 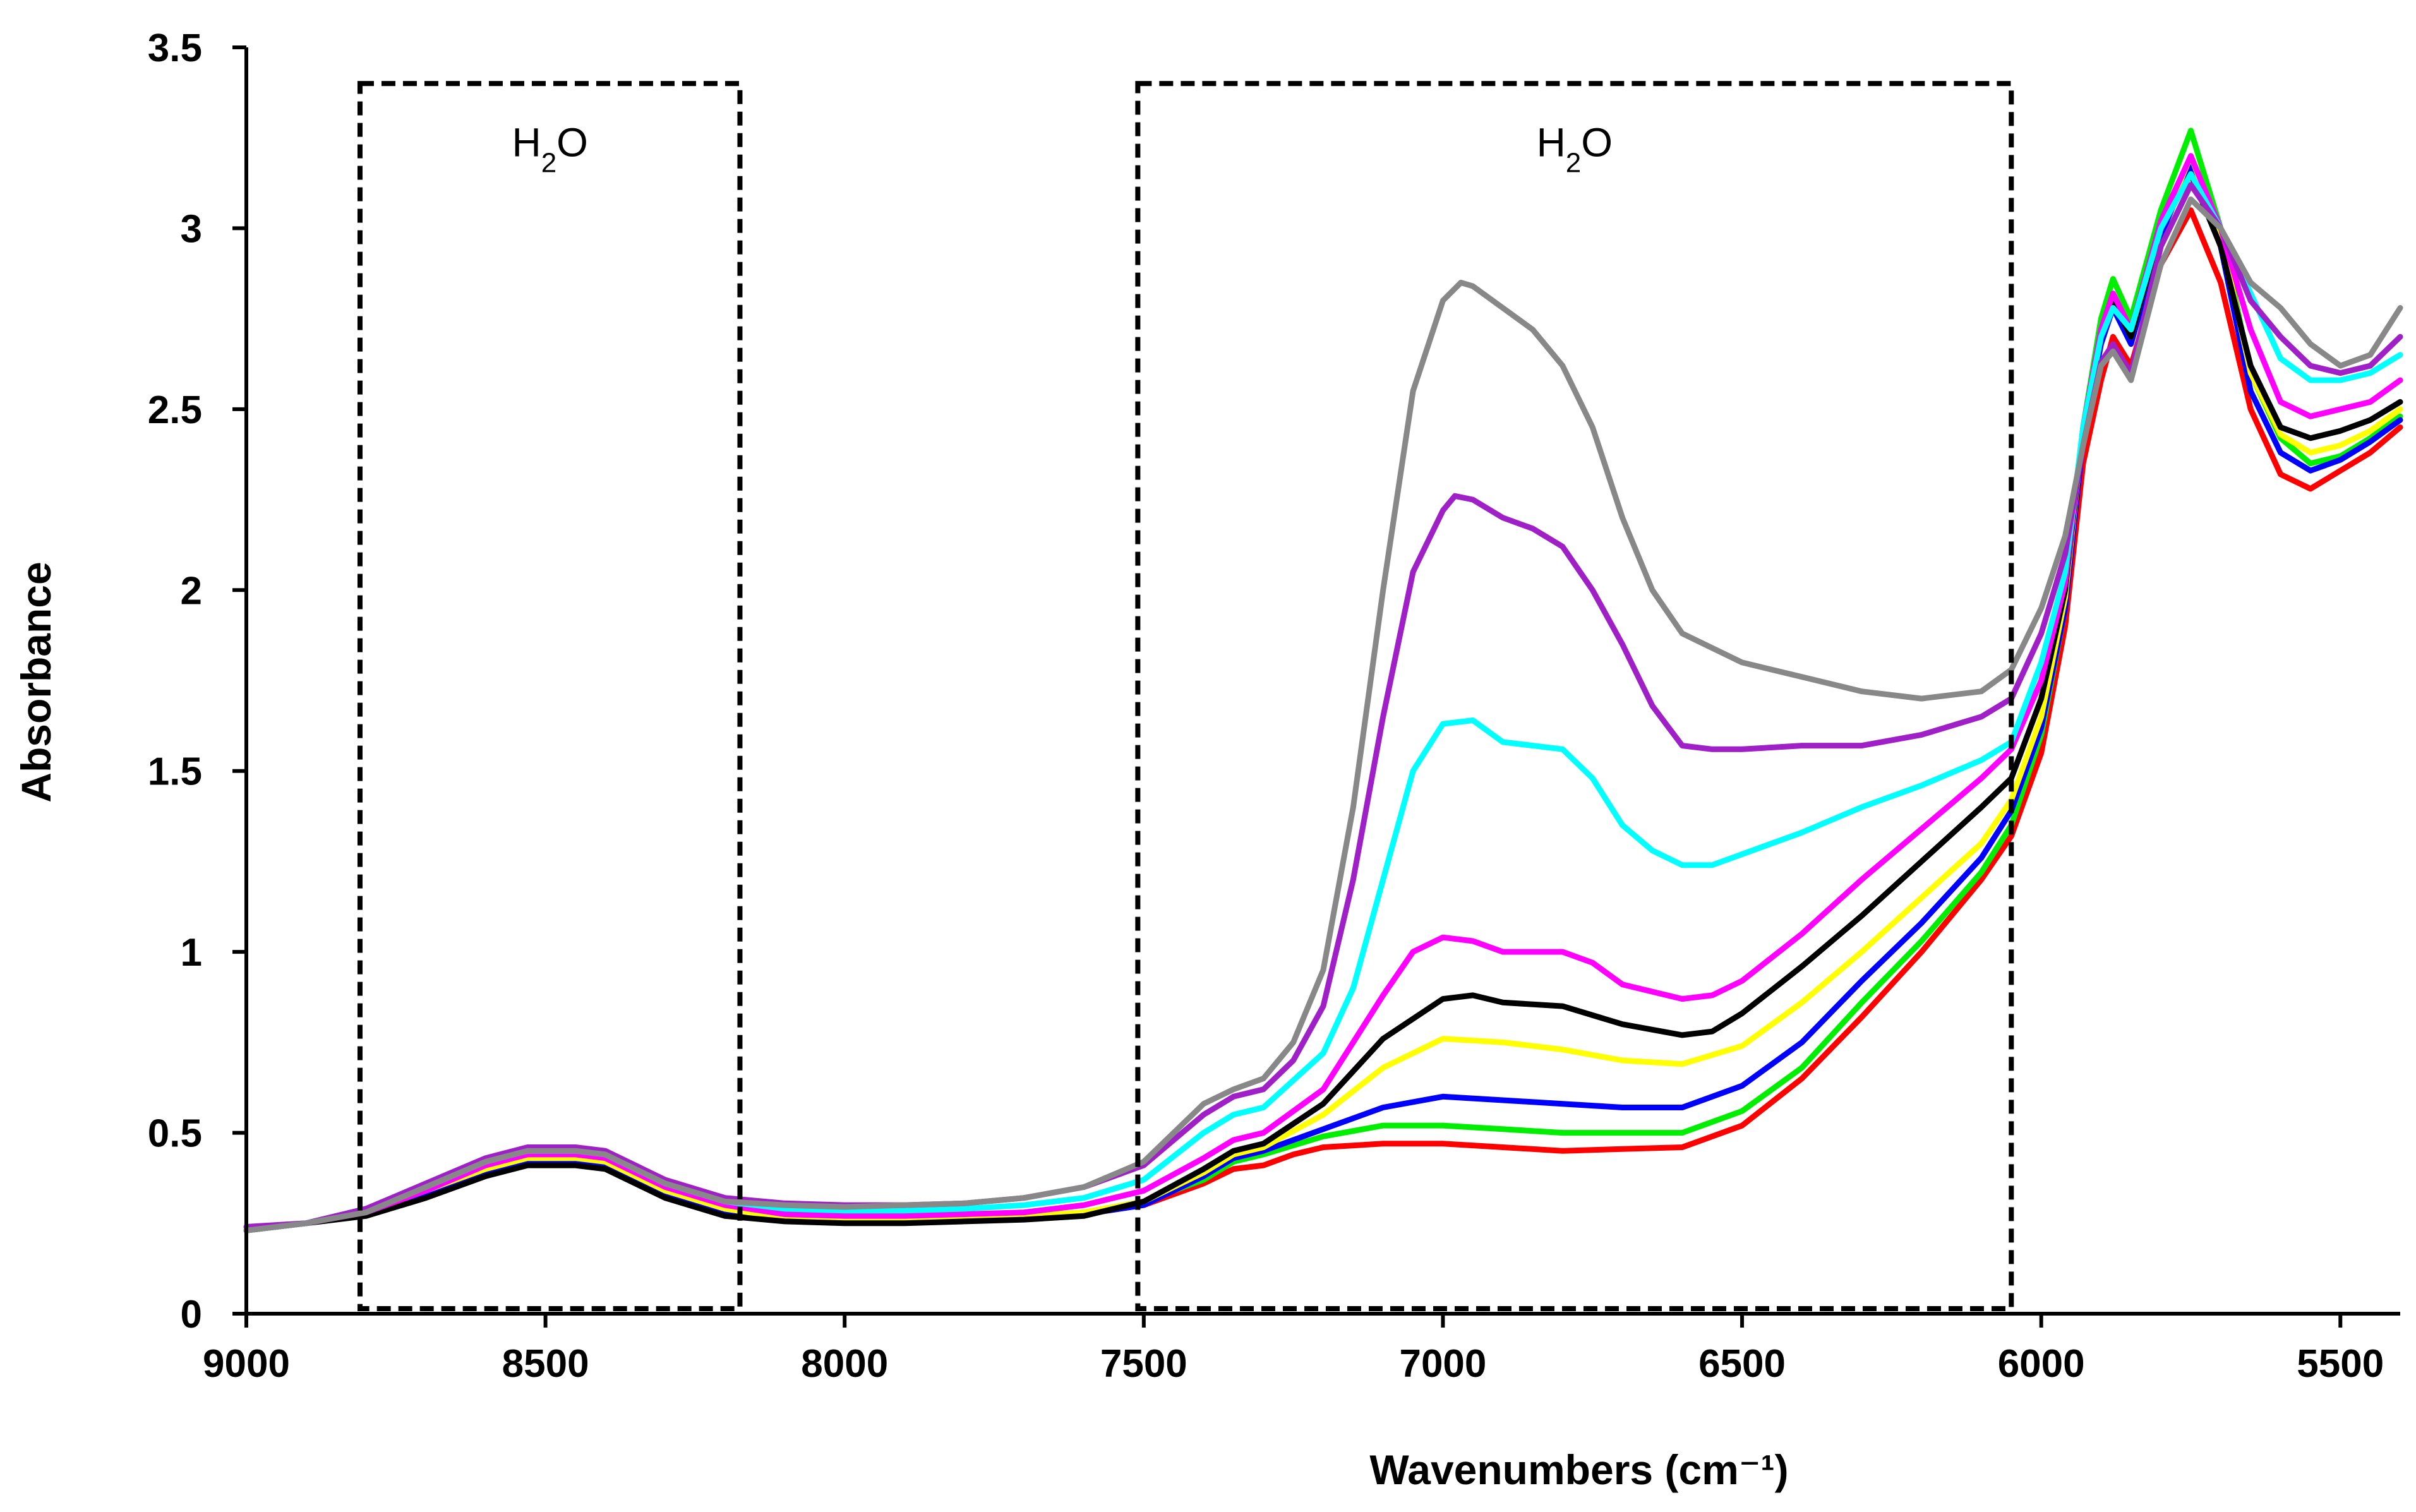 I want to click on x-tick-label: 5500, so click(x=2340, y=1364).